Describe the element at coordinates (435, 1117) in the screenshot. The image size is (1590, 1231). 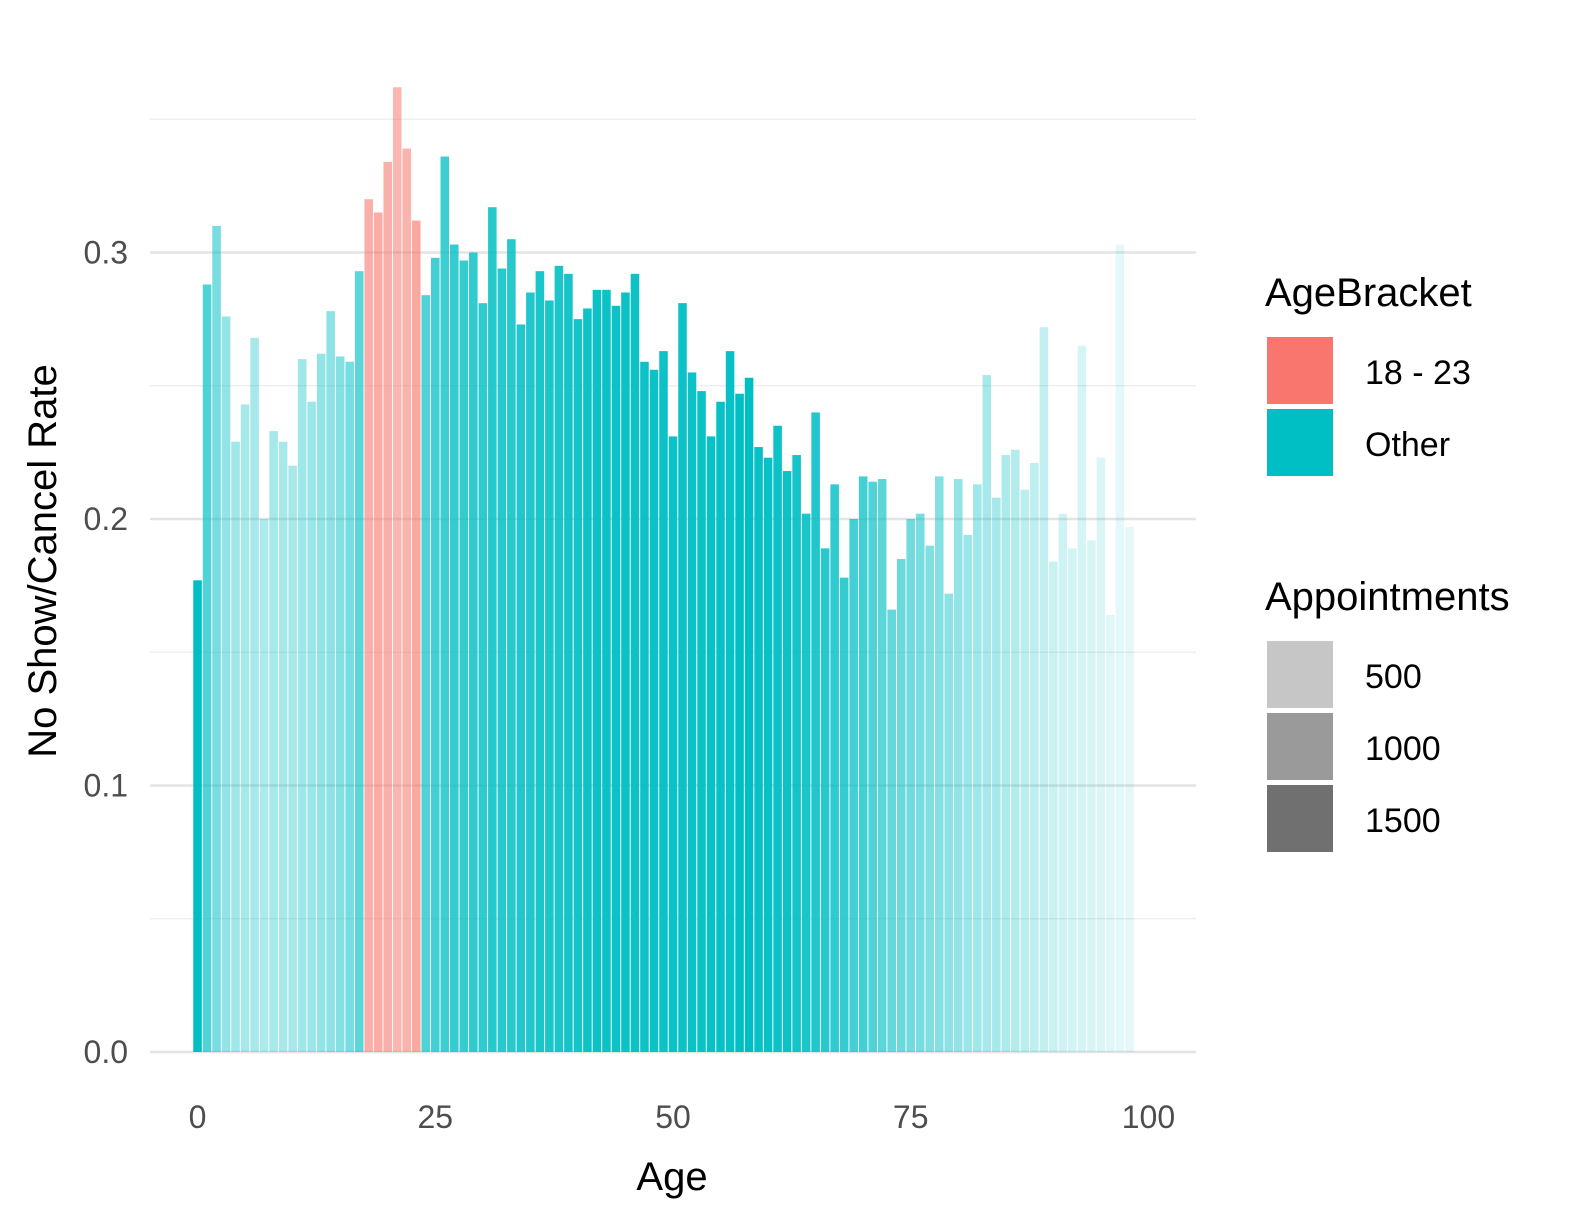
I see `x-tick-label: 25` at that location.